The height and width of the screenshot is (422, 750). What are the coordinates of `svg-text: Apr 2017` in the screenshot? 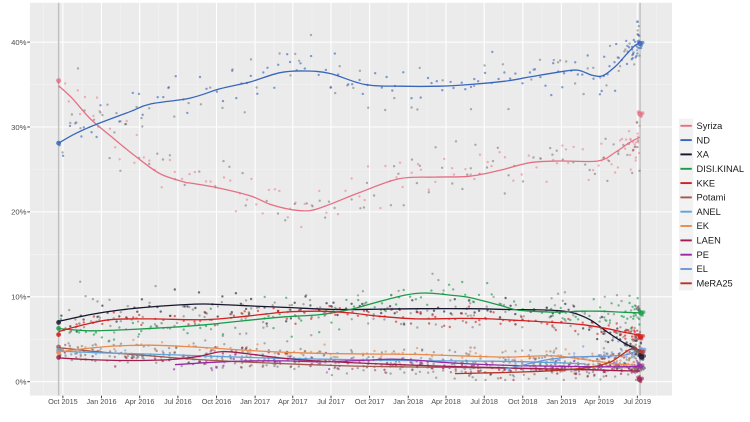 It's located at (293, 401).